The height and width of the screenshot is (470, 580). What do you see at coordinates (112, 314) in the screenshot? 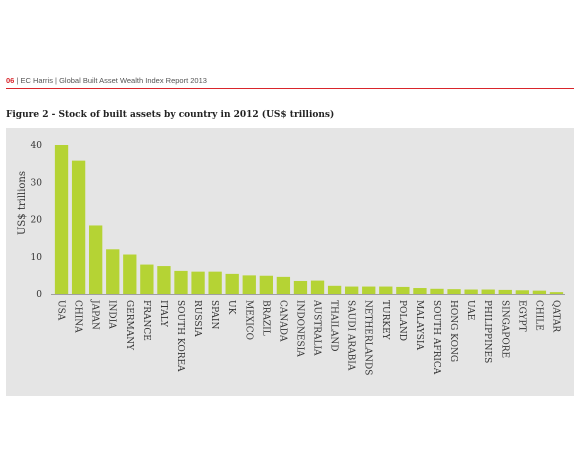
I see `category-label: INDIA` at bounding box center [112, 314].